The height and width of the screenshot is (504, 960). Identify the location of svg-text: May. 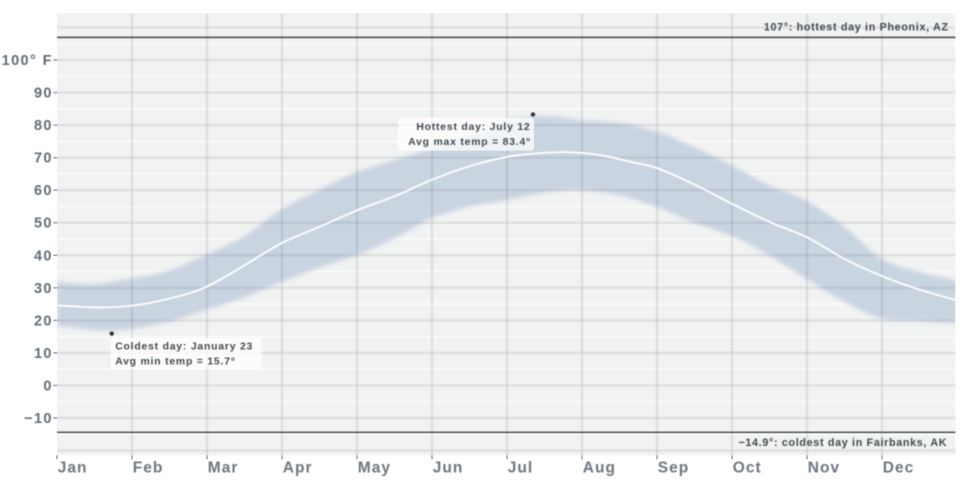
(374, 468).